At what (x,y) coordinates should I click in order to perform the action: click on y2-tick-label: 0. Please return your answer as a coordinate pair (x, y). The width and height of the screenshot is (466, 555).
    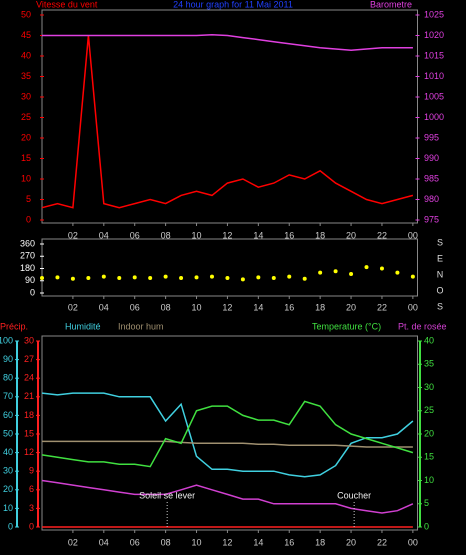
    Looking at the image, I should click on (426, 526).